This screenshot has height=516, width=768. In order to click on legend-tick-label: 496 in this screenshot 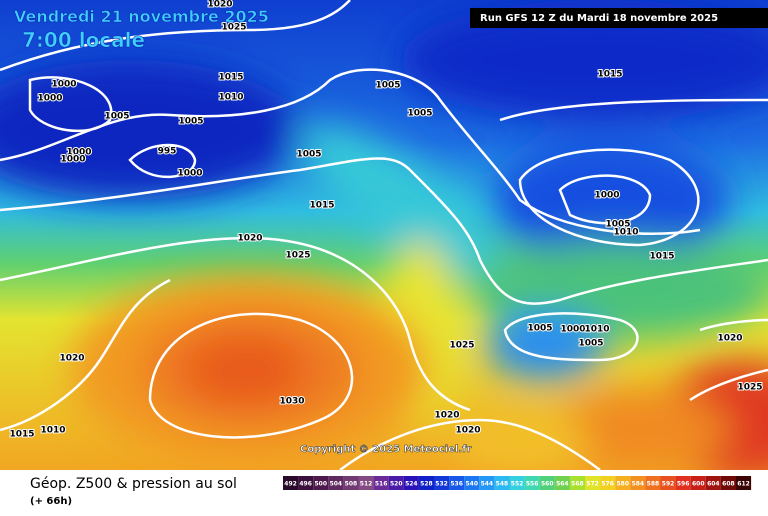, I will do `click(305, 484)`.